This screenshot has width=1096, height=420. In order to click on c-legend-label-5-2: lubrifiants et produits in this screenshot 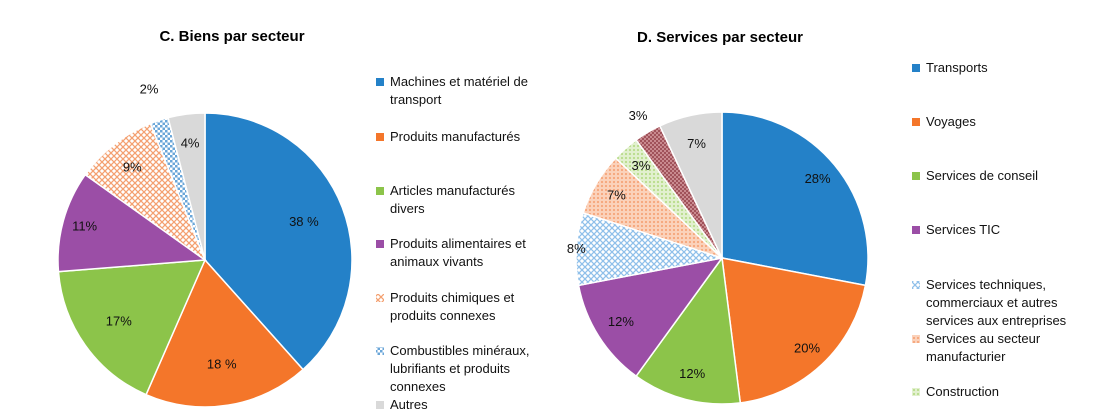, I will do `click(450, 368)`.